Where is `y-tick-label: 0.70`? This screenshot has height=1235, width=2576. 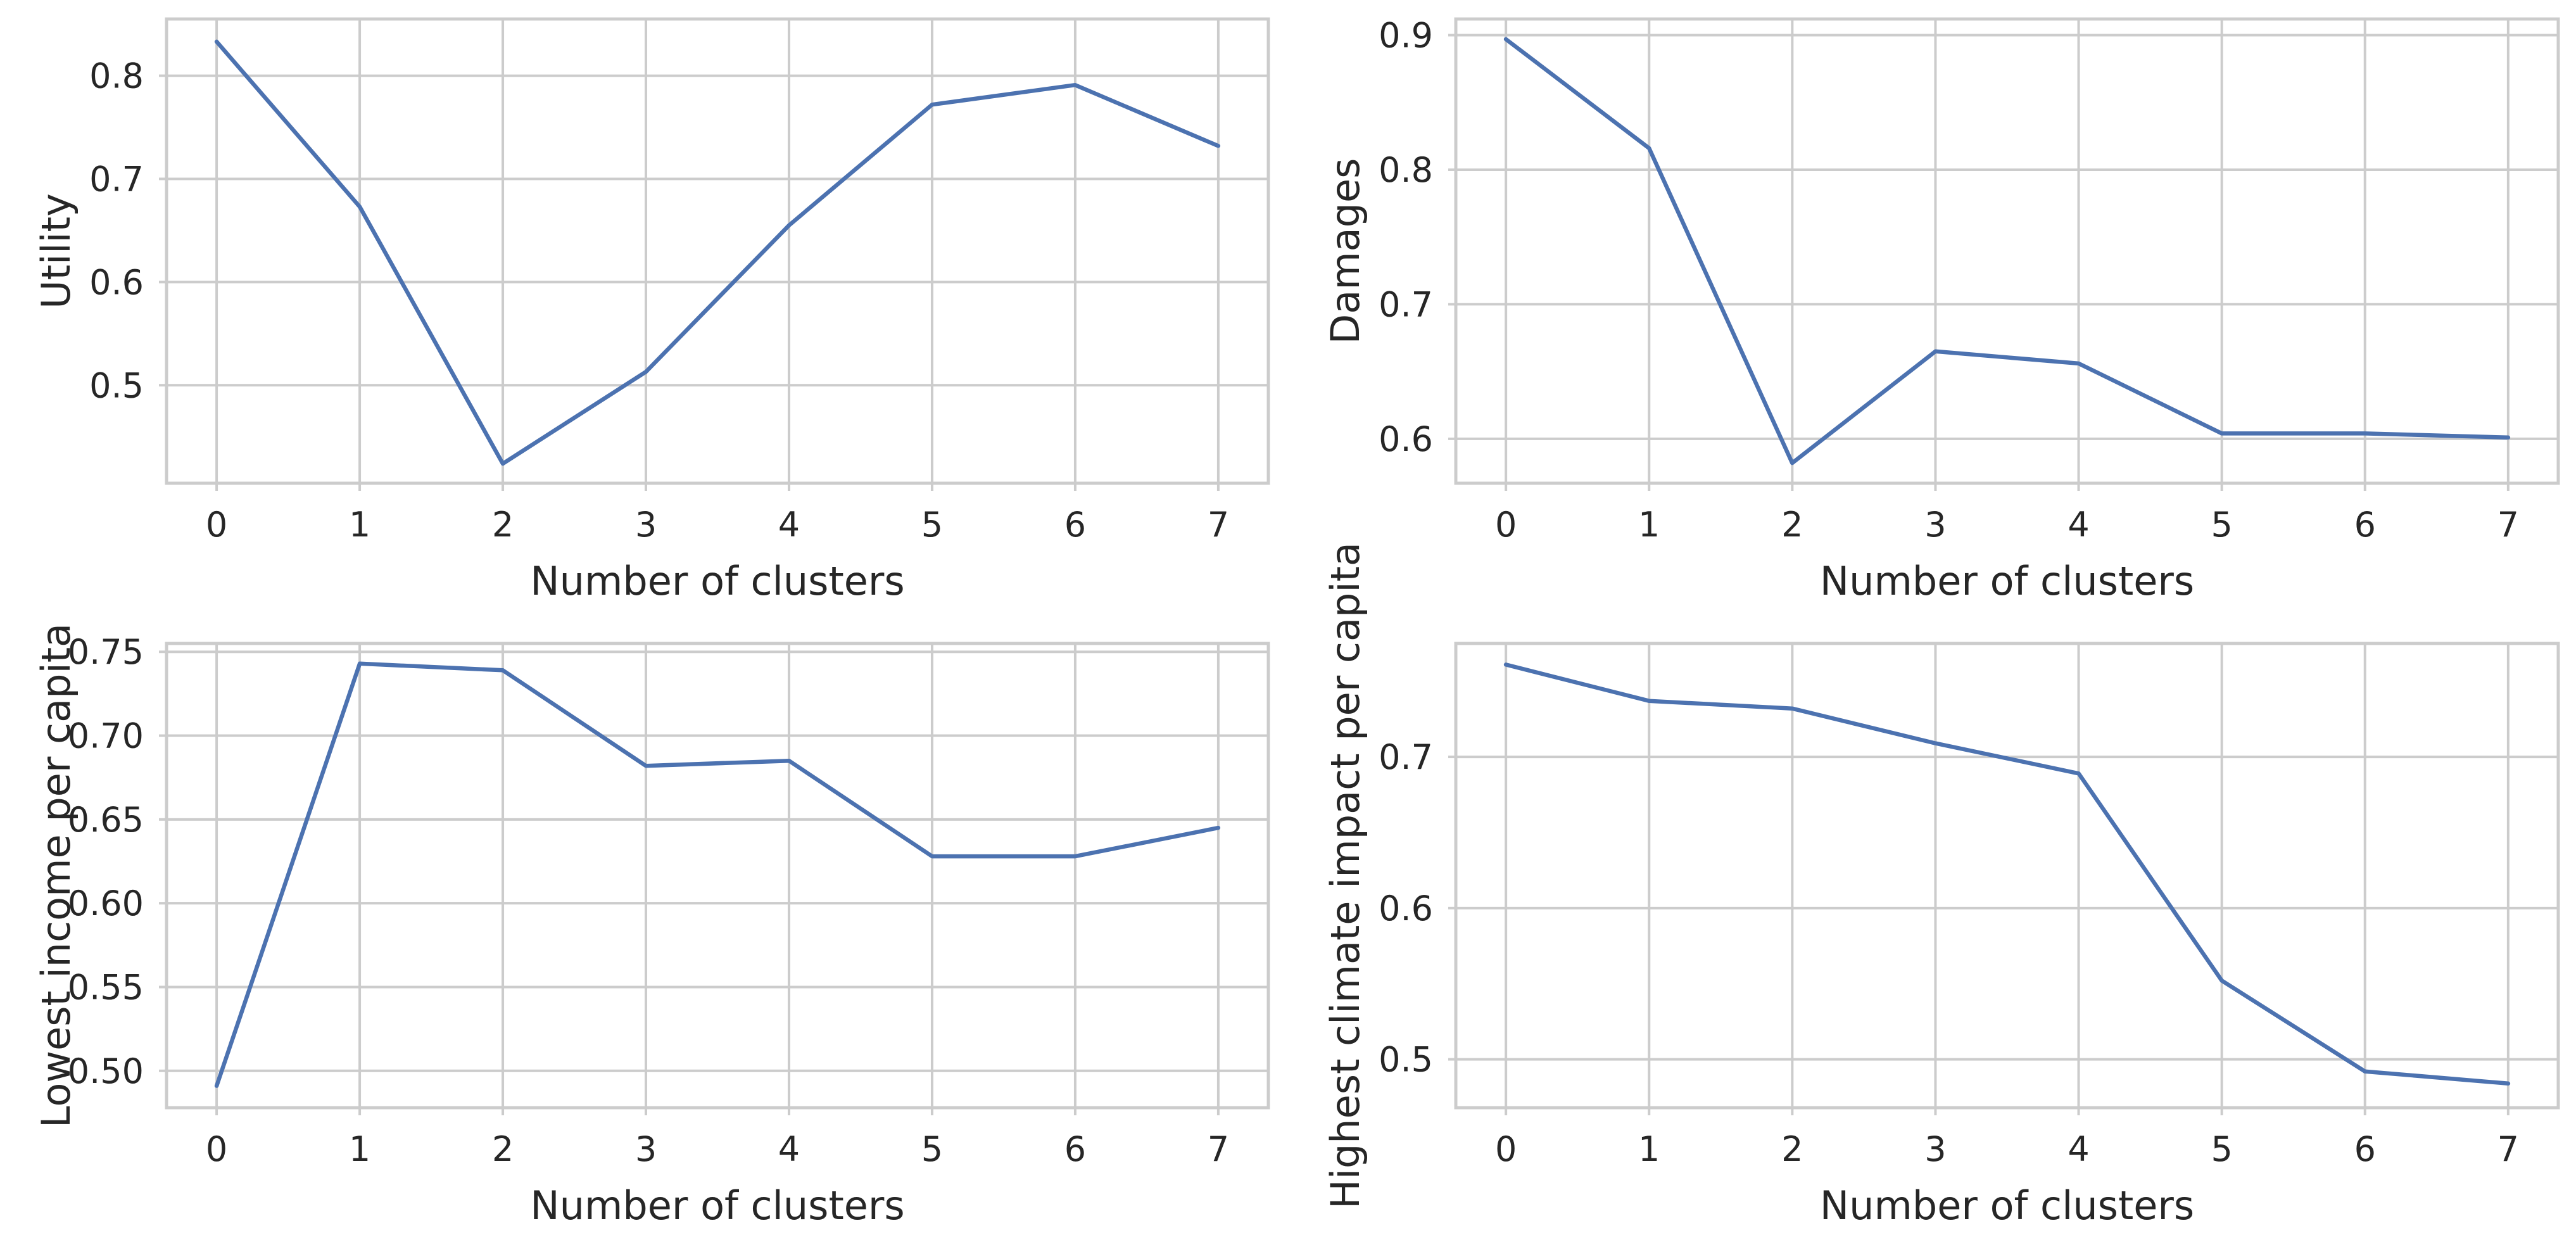 y-tick-label: 0.70 is located at coordinates (106, 736).